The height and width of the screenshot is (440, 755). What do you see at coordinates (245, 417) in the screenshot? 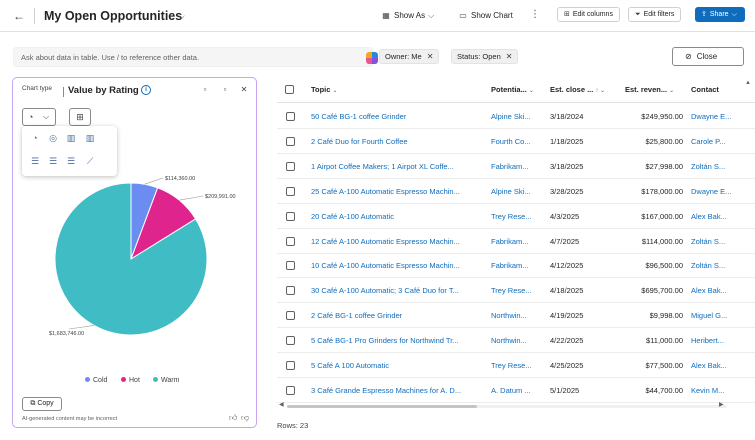
I see `thumbs-down-icon: 👎︎` at bounding box center [245, 417].